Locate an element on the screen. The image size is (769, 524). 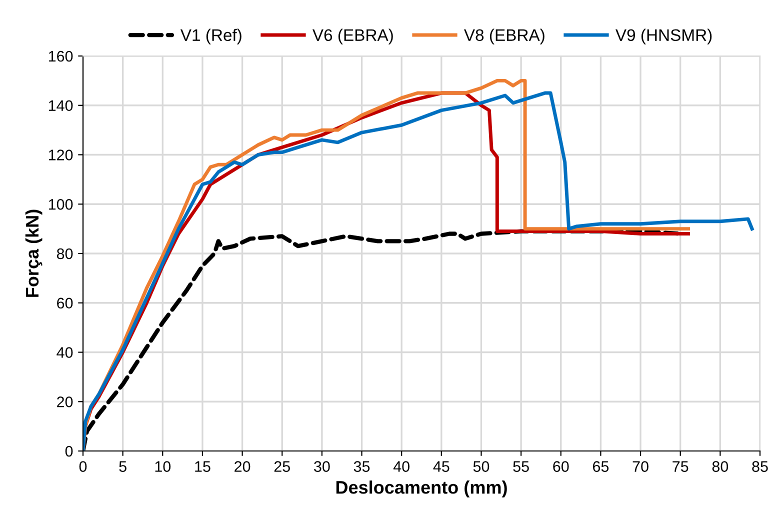
x-tick-label: 15 is located at coordinates (202, 466).